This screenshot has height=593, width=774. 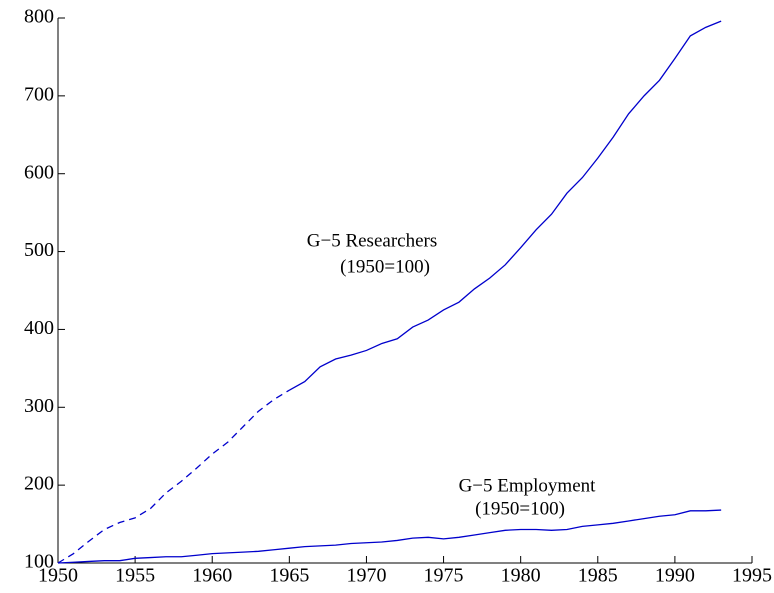 I want to click on annotation: G−5 Employment, so click(x=528, y=485).